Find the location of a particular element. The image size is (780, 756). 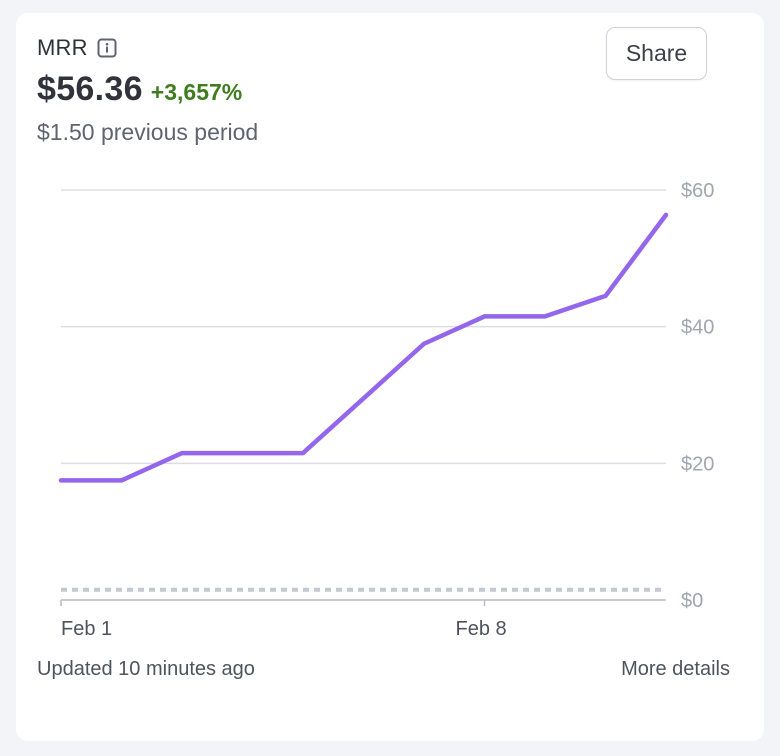

metric-change: +3,657% is located at coordinates (196, 92).